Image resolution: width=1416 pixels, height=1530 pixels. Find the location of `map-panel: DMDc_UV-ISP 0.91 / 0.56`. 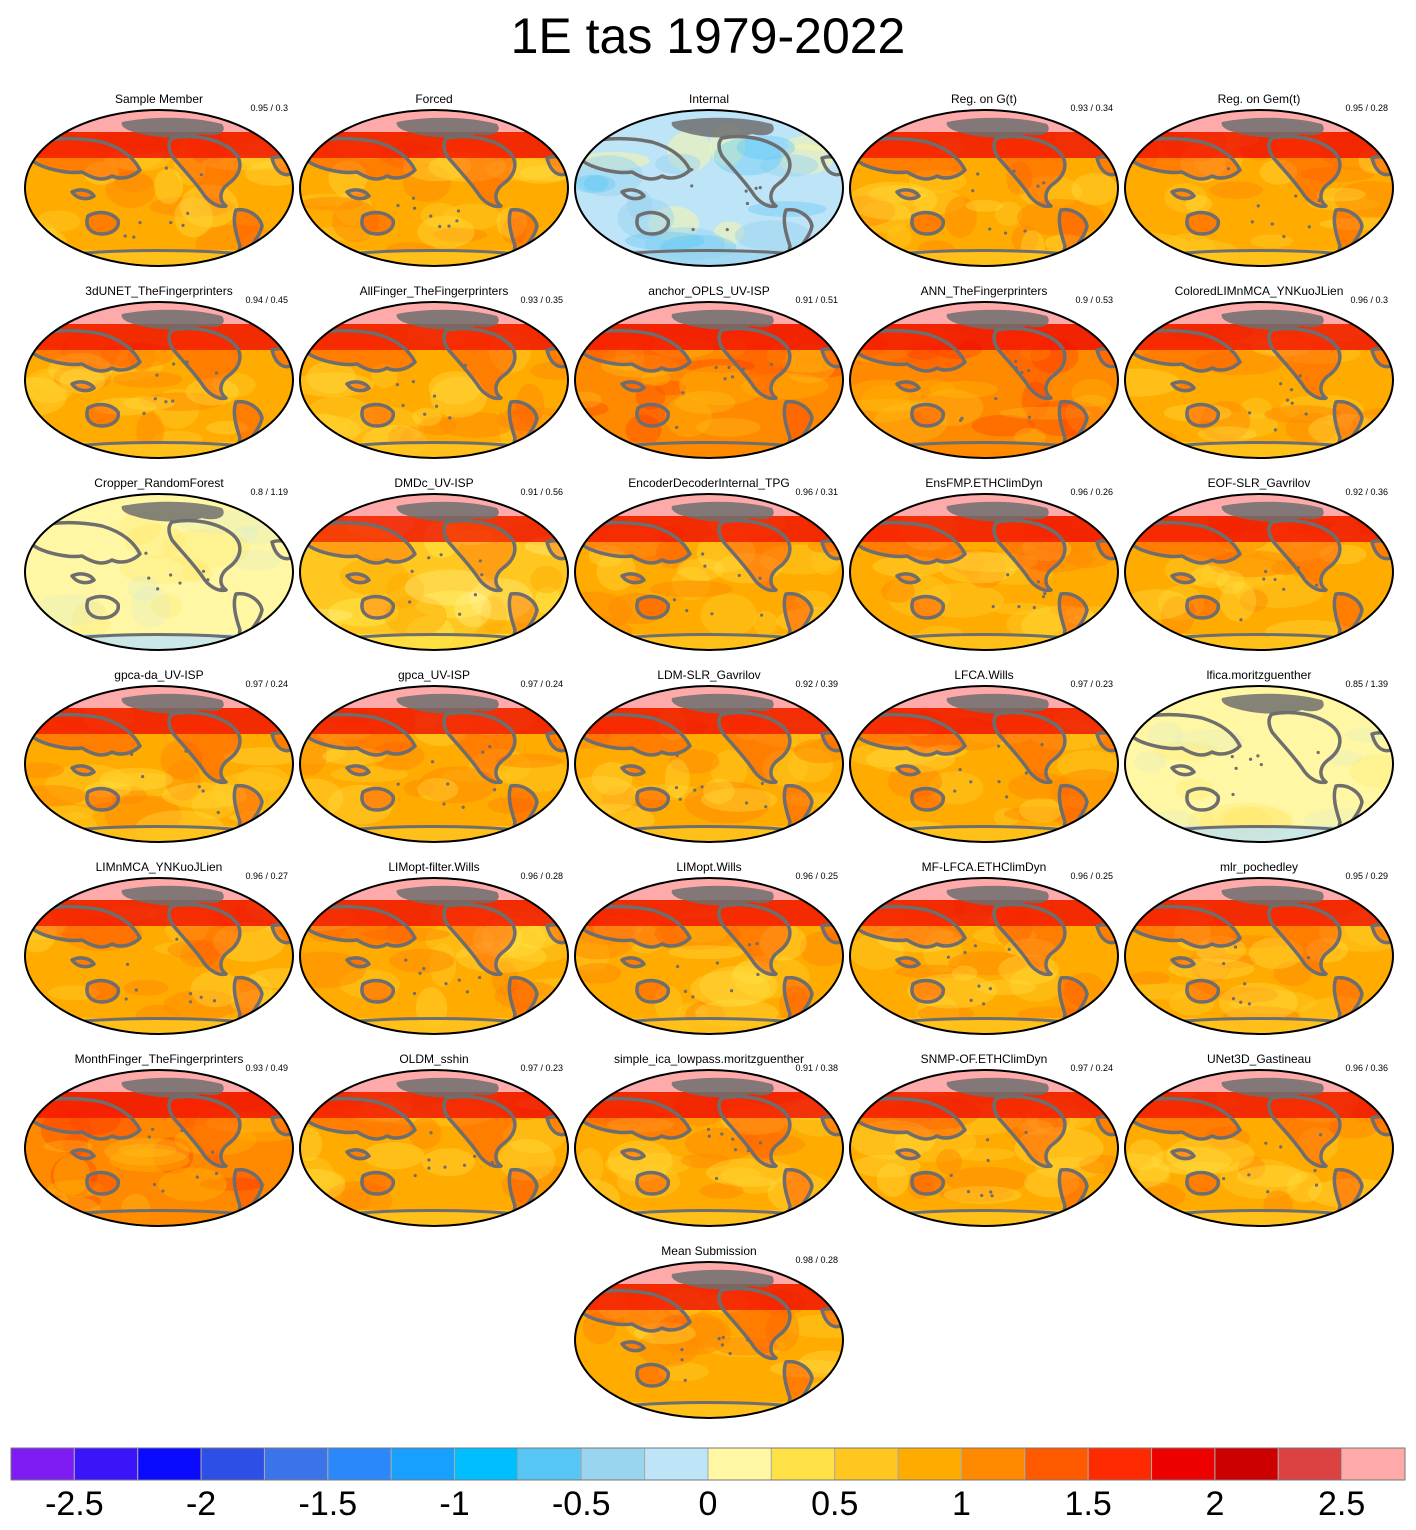

map-panel: DMDc_UV-ISP 0.91 / 0.56 is located at coordinates (434, 566).